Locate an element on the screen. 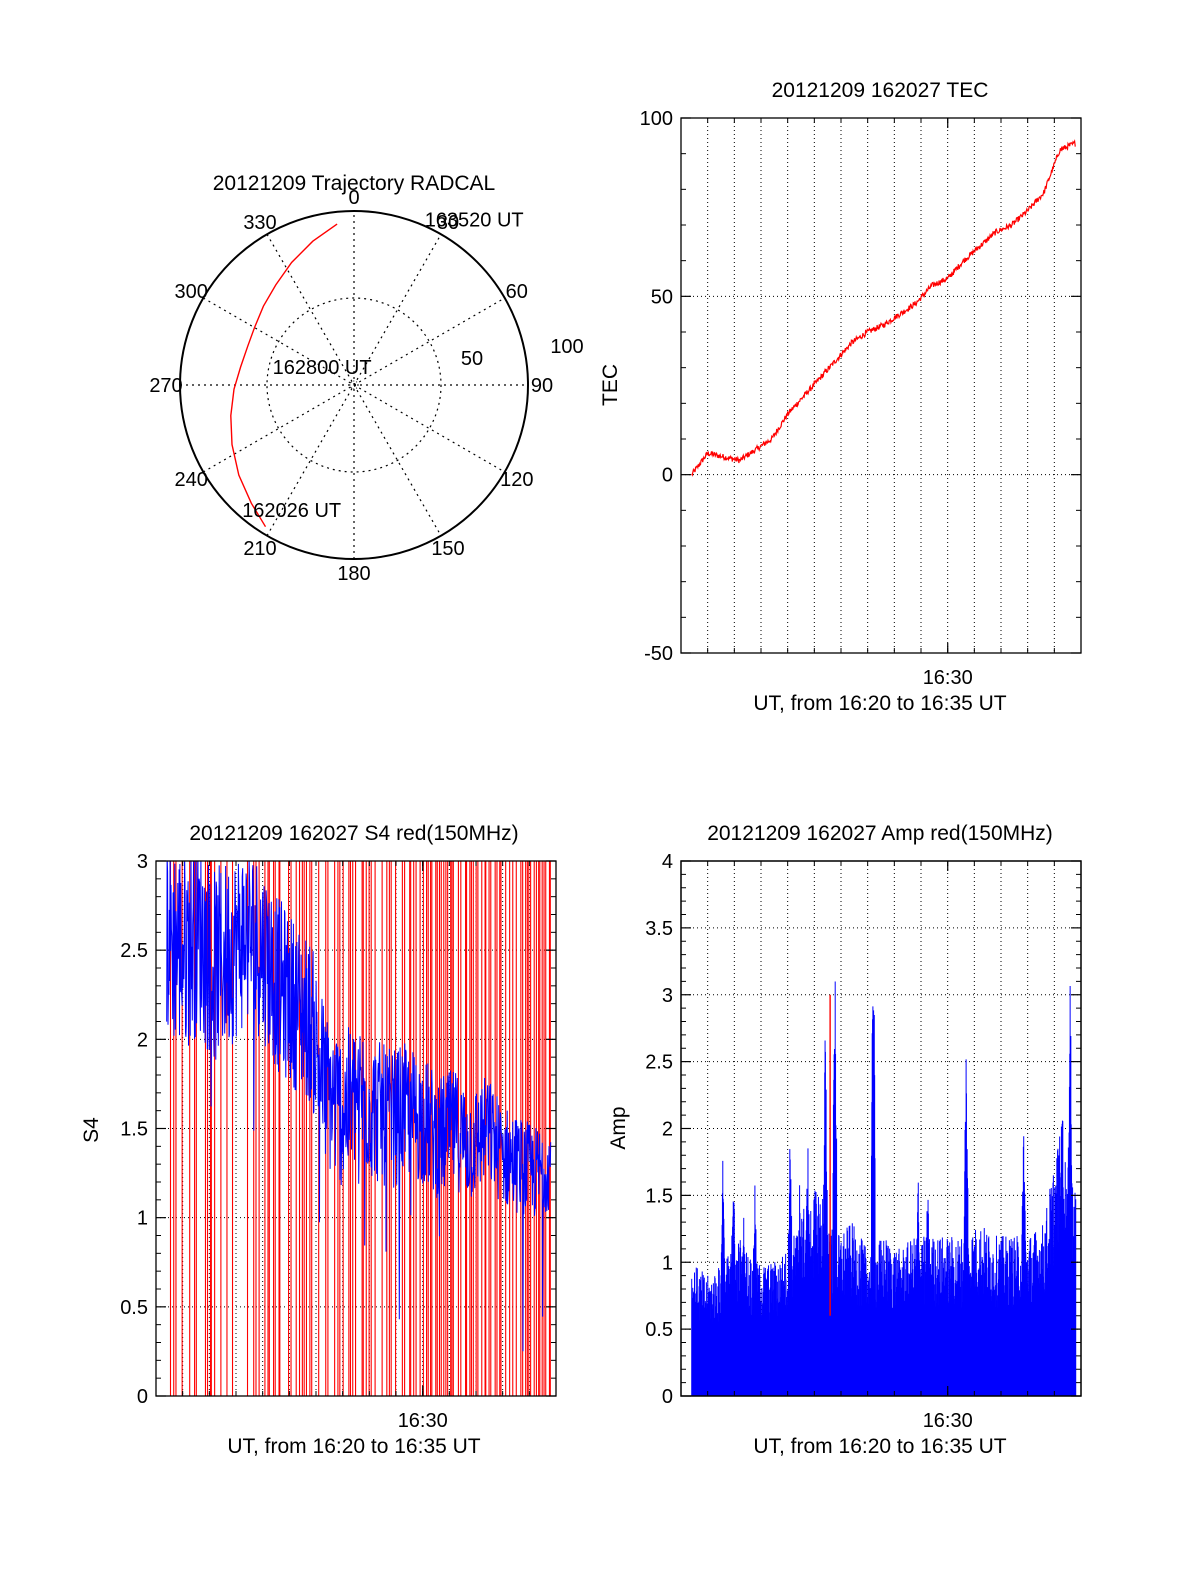 This screenshot has width=1200, height=1575. amp-base-fill is located at coordinates (883, 1359).